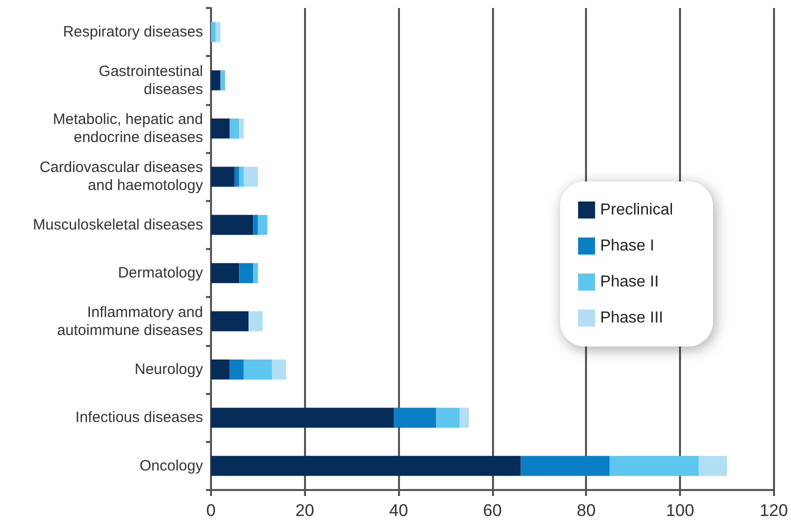  I want to click on x-tick-label: 0, so click(211, 510).